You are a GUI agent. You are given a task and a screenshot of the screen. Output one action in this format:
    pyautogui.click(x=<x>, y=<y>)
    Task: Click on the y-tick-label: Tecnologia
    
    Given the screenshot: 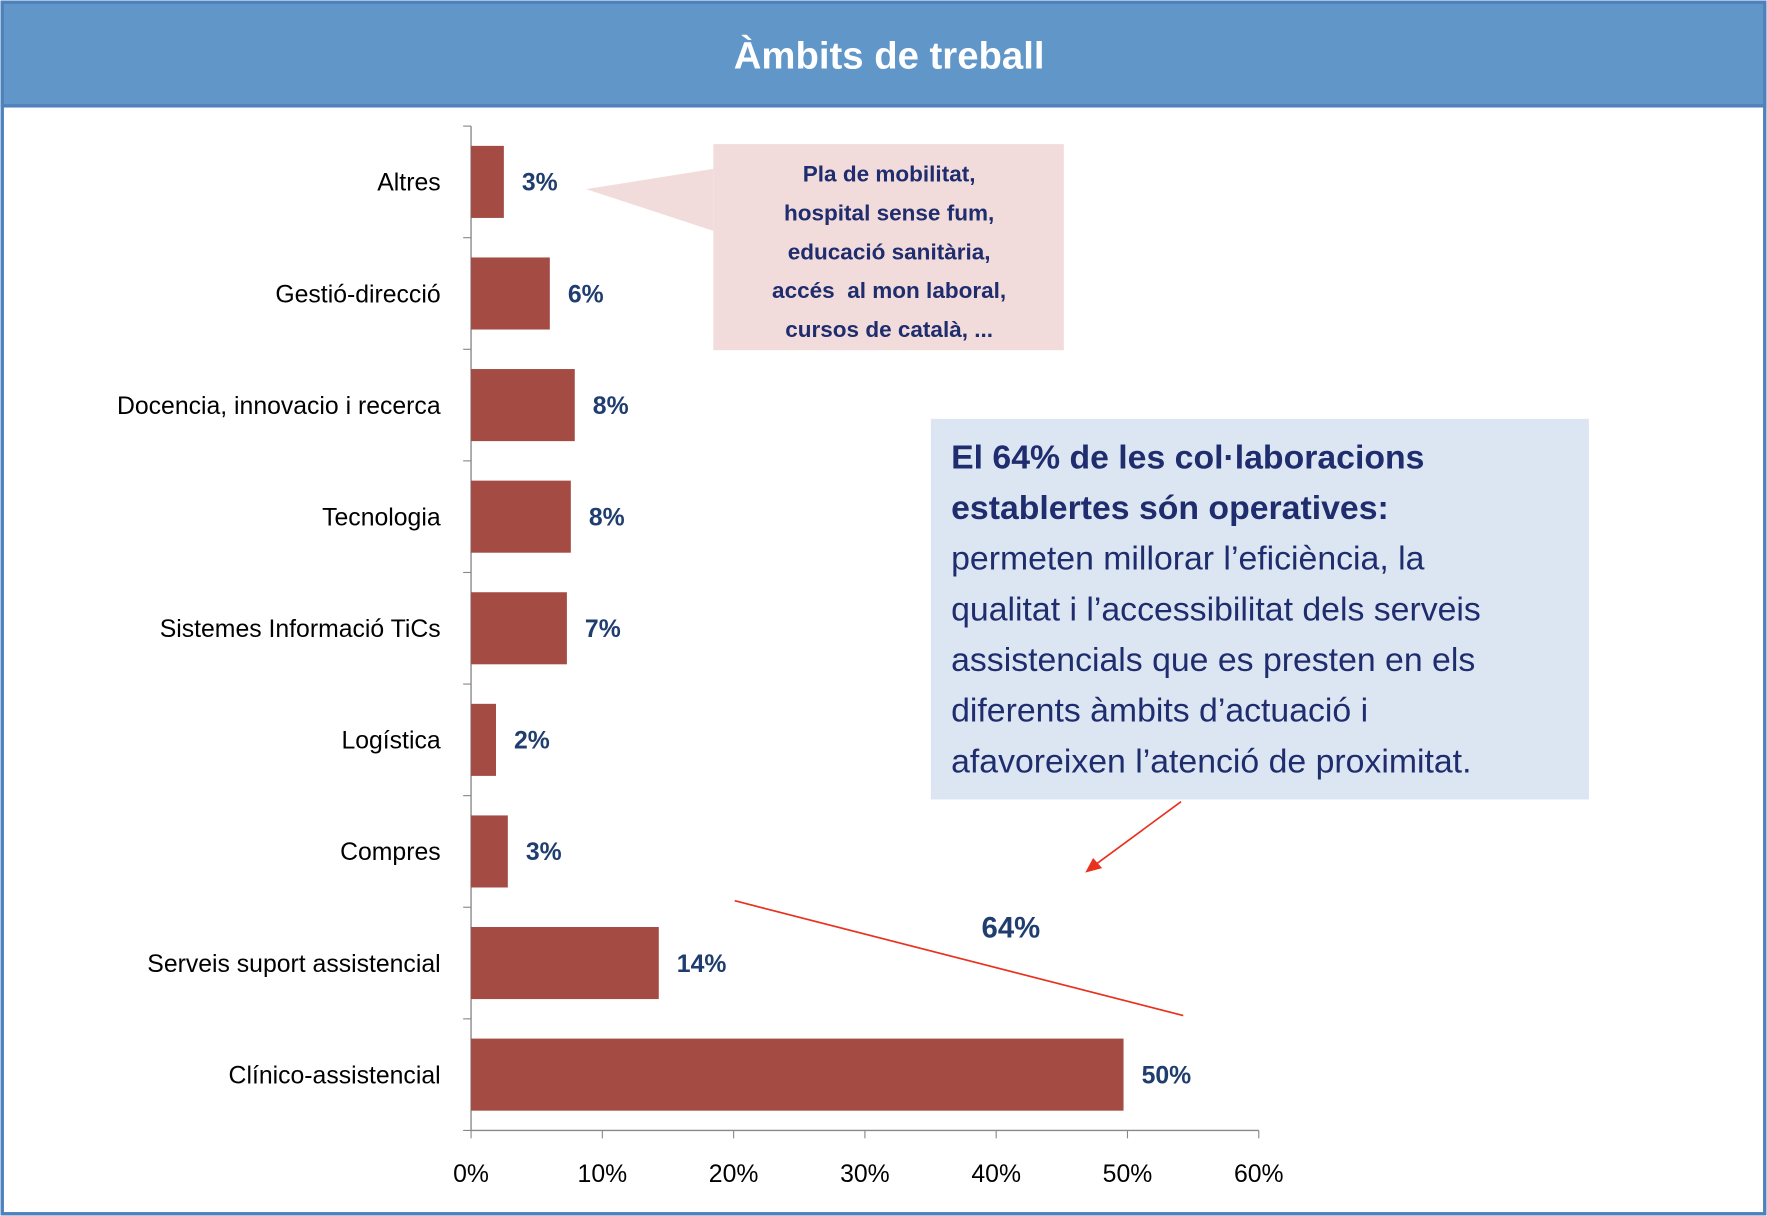 What is the action you would take?
    pyautogui.click(x=381, y=517)
    